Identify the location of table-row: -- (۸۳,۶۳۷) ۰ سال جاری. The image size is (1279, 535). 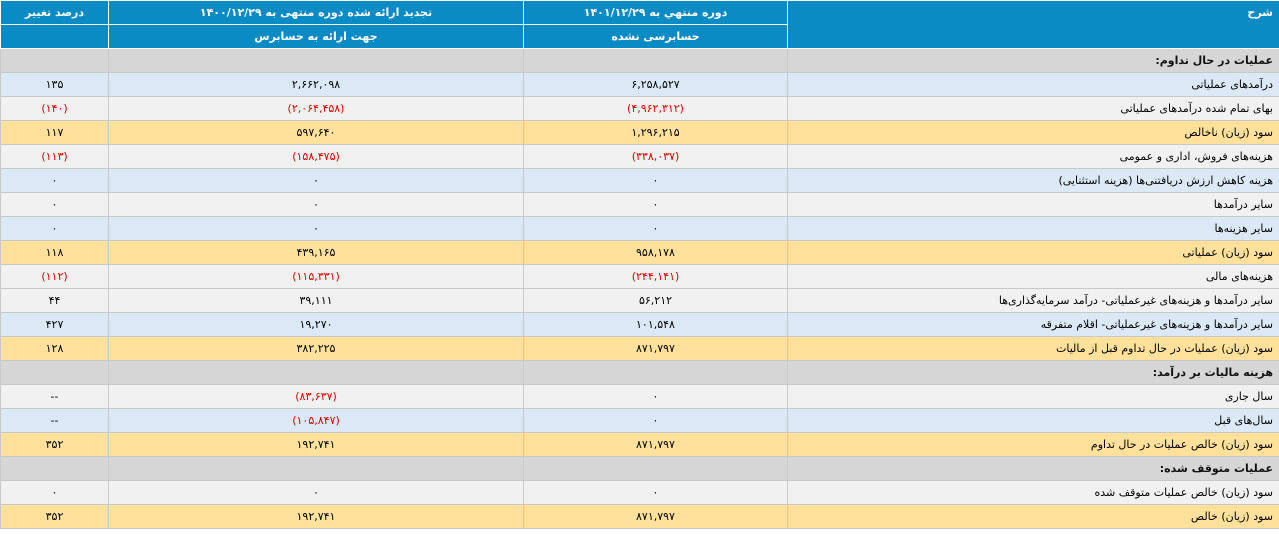
(639, 396).